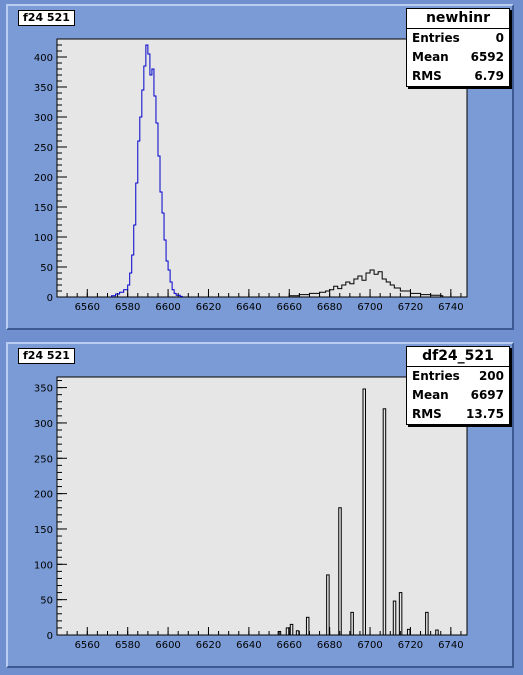 The height and width of the screenshot is (675, 523). I want to click on stats-row-entries: Entries 0, so click(458, 38).